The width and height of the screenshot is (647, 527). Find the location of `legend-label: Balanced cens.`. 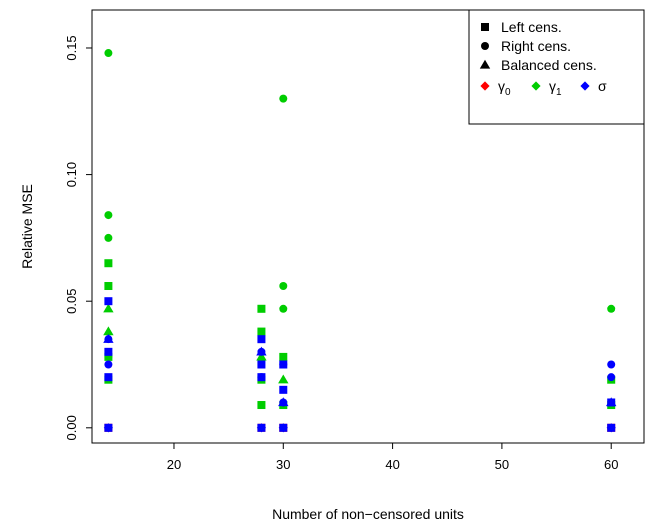

legend-label: Balanced cens. is located at coordinates (549, 65).